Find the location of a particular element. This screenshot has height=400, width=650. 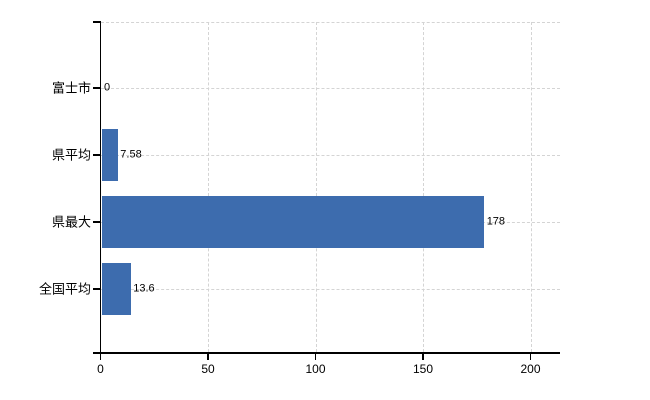

y-axis is located at coordinates (100, 191).